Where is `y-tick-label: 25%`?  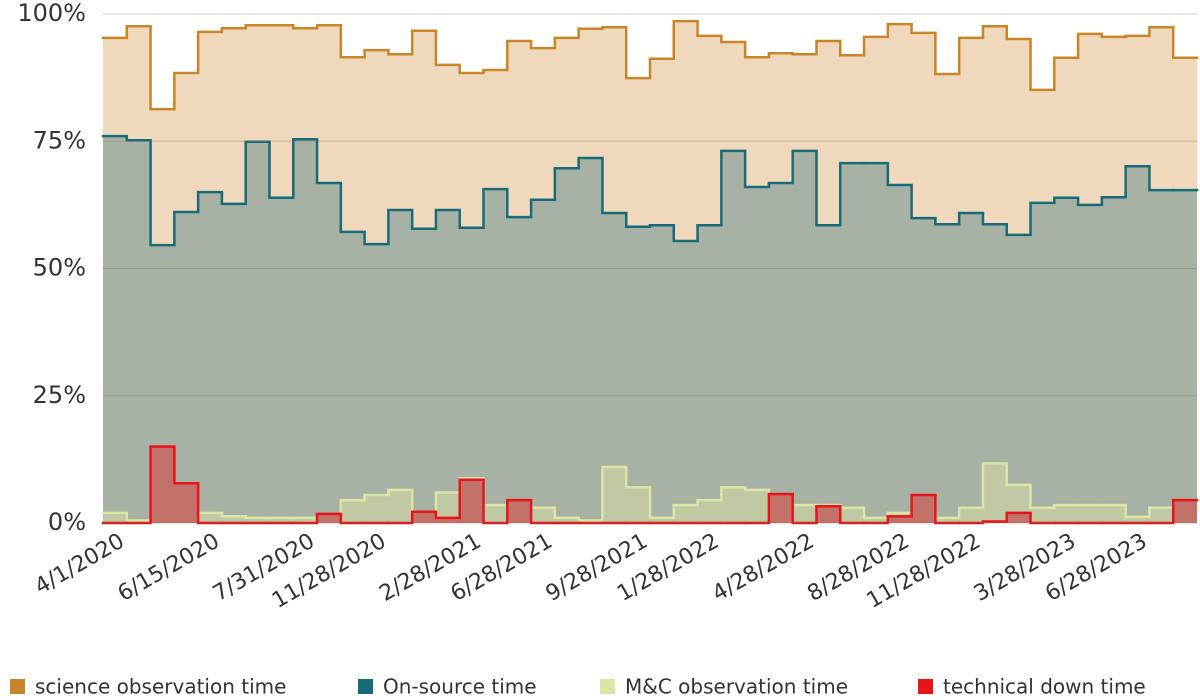 y-tick-label: 25% is located at coordinates (59, 395).